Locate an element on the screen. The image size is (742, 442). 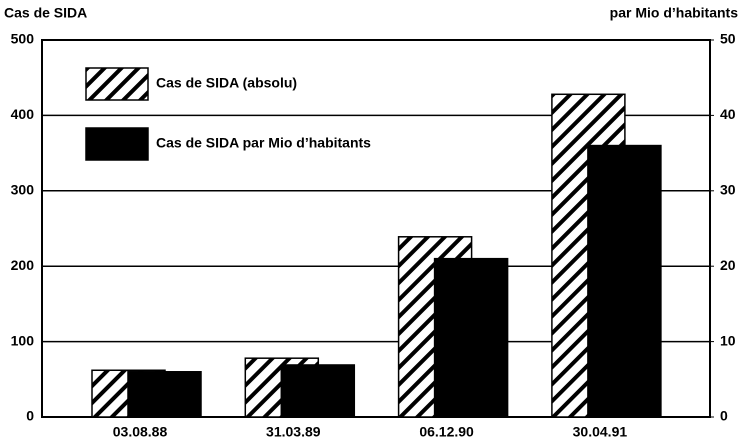
y-tick-label: 100 is located at coordinates (23, 340).